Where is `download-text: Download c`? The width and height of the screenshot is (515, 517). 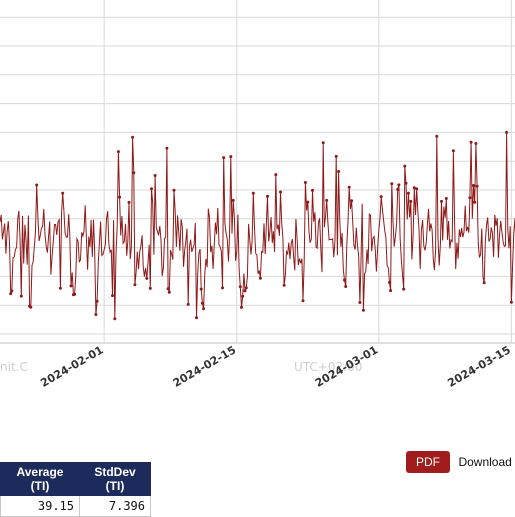 download-text: Download c is located at coordinates (486, 462).